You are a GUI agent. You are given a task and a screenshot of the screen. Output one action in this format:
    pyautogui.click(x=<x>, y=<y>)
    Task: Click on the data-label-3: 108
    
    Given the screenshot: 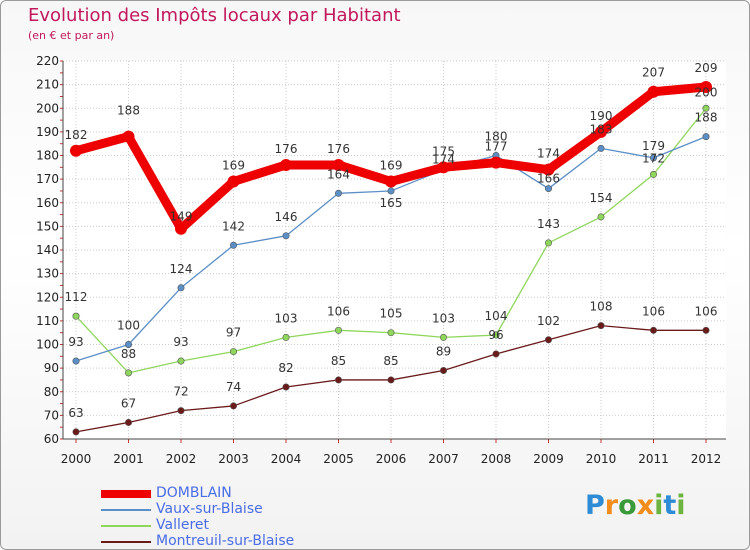 What is the action you would take?
    pyautogui.click(x=601, y=307)
    